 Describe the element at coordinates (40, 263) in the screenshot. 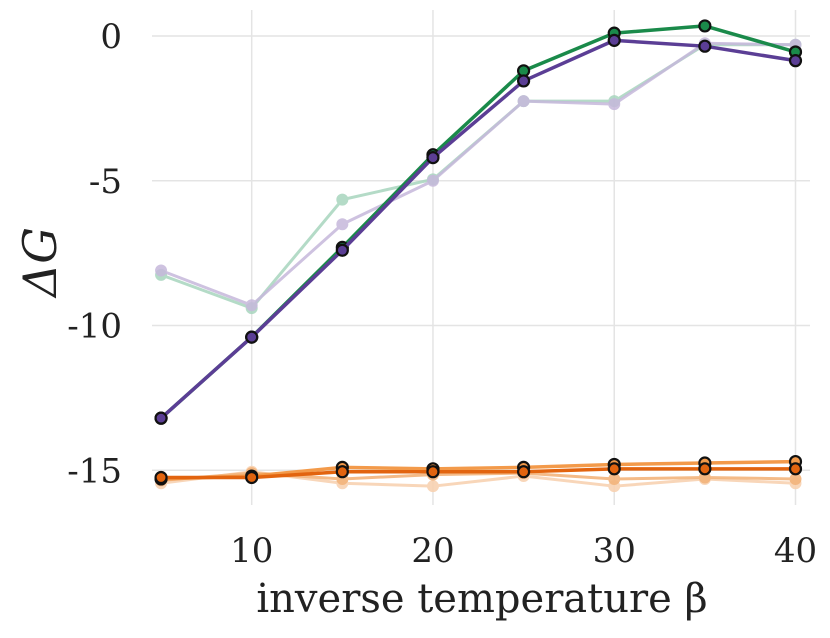

I see `y-axis-label: ΔG` at that location.